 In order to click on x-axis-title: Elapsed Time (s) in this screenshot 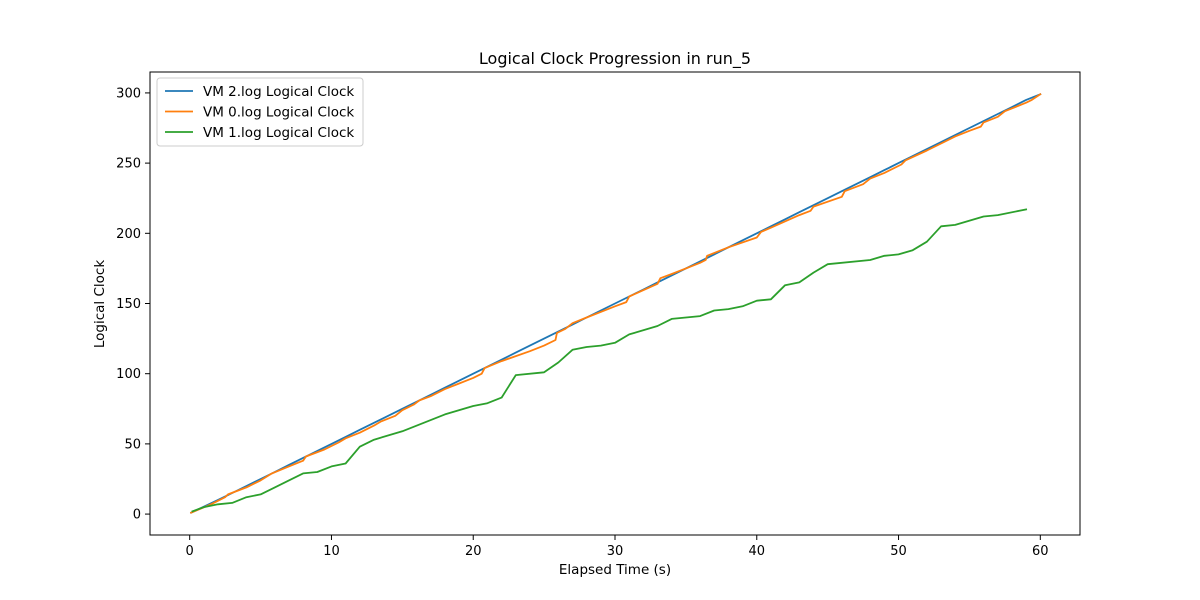, I will do `click(615, 570)`.